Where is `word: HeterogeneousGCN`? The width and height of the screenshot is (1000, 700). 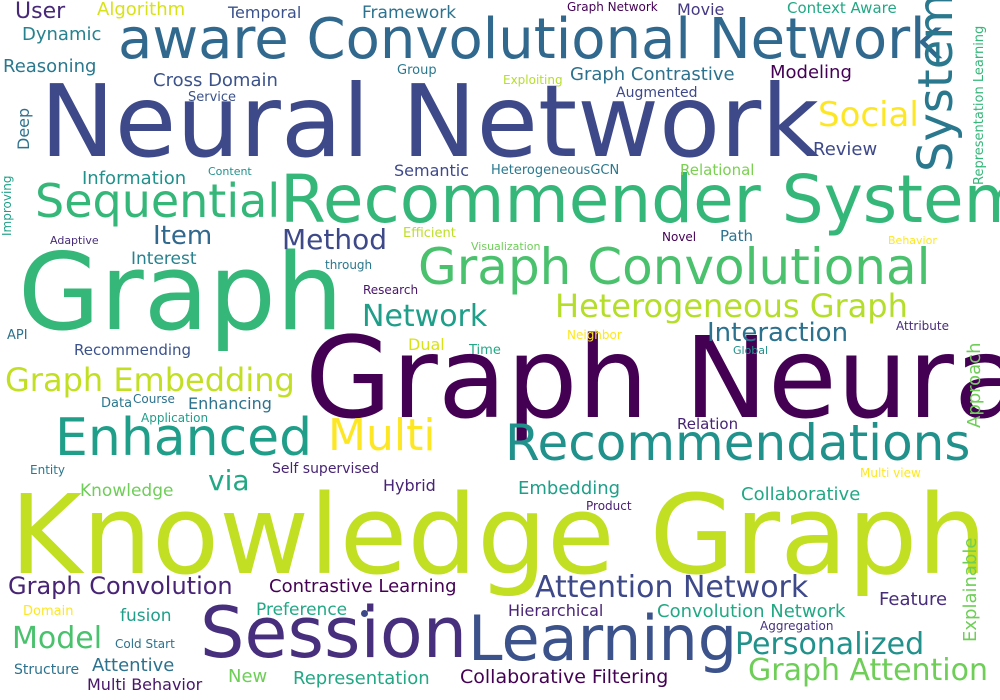 word: HeterogeneousGCN is located at coordinates (555, 170).